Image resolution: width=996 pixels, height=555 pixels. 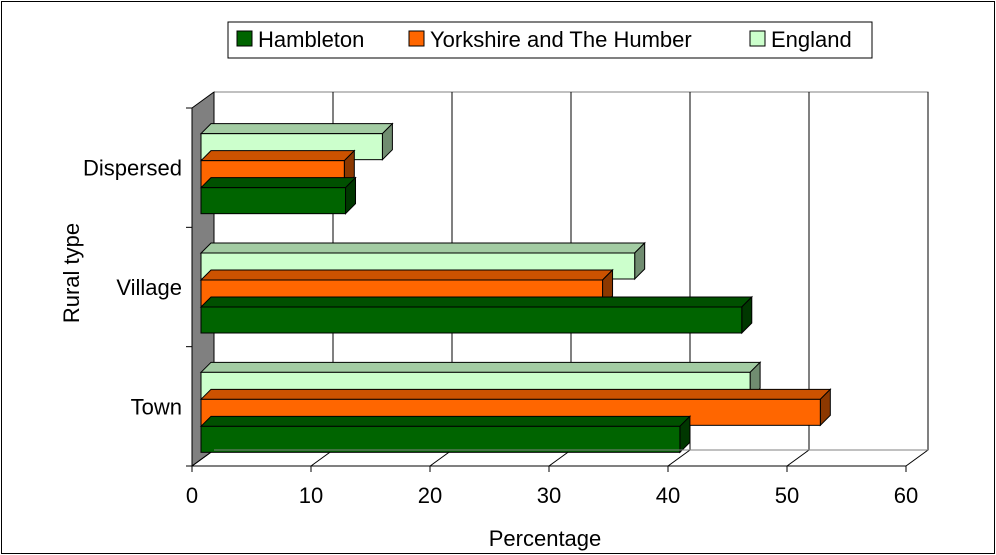 What do you see at coordinates (311, 495) in the screenshot?
I see `x-tick-label: 10` at bounding box center [311, 495].